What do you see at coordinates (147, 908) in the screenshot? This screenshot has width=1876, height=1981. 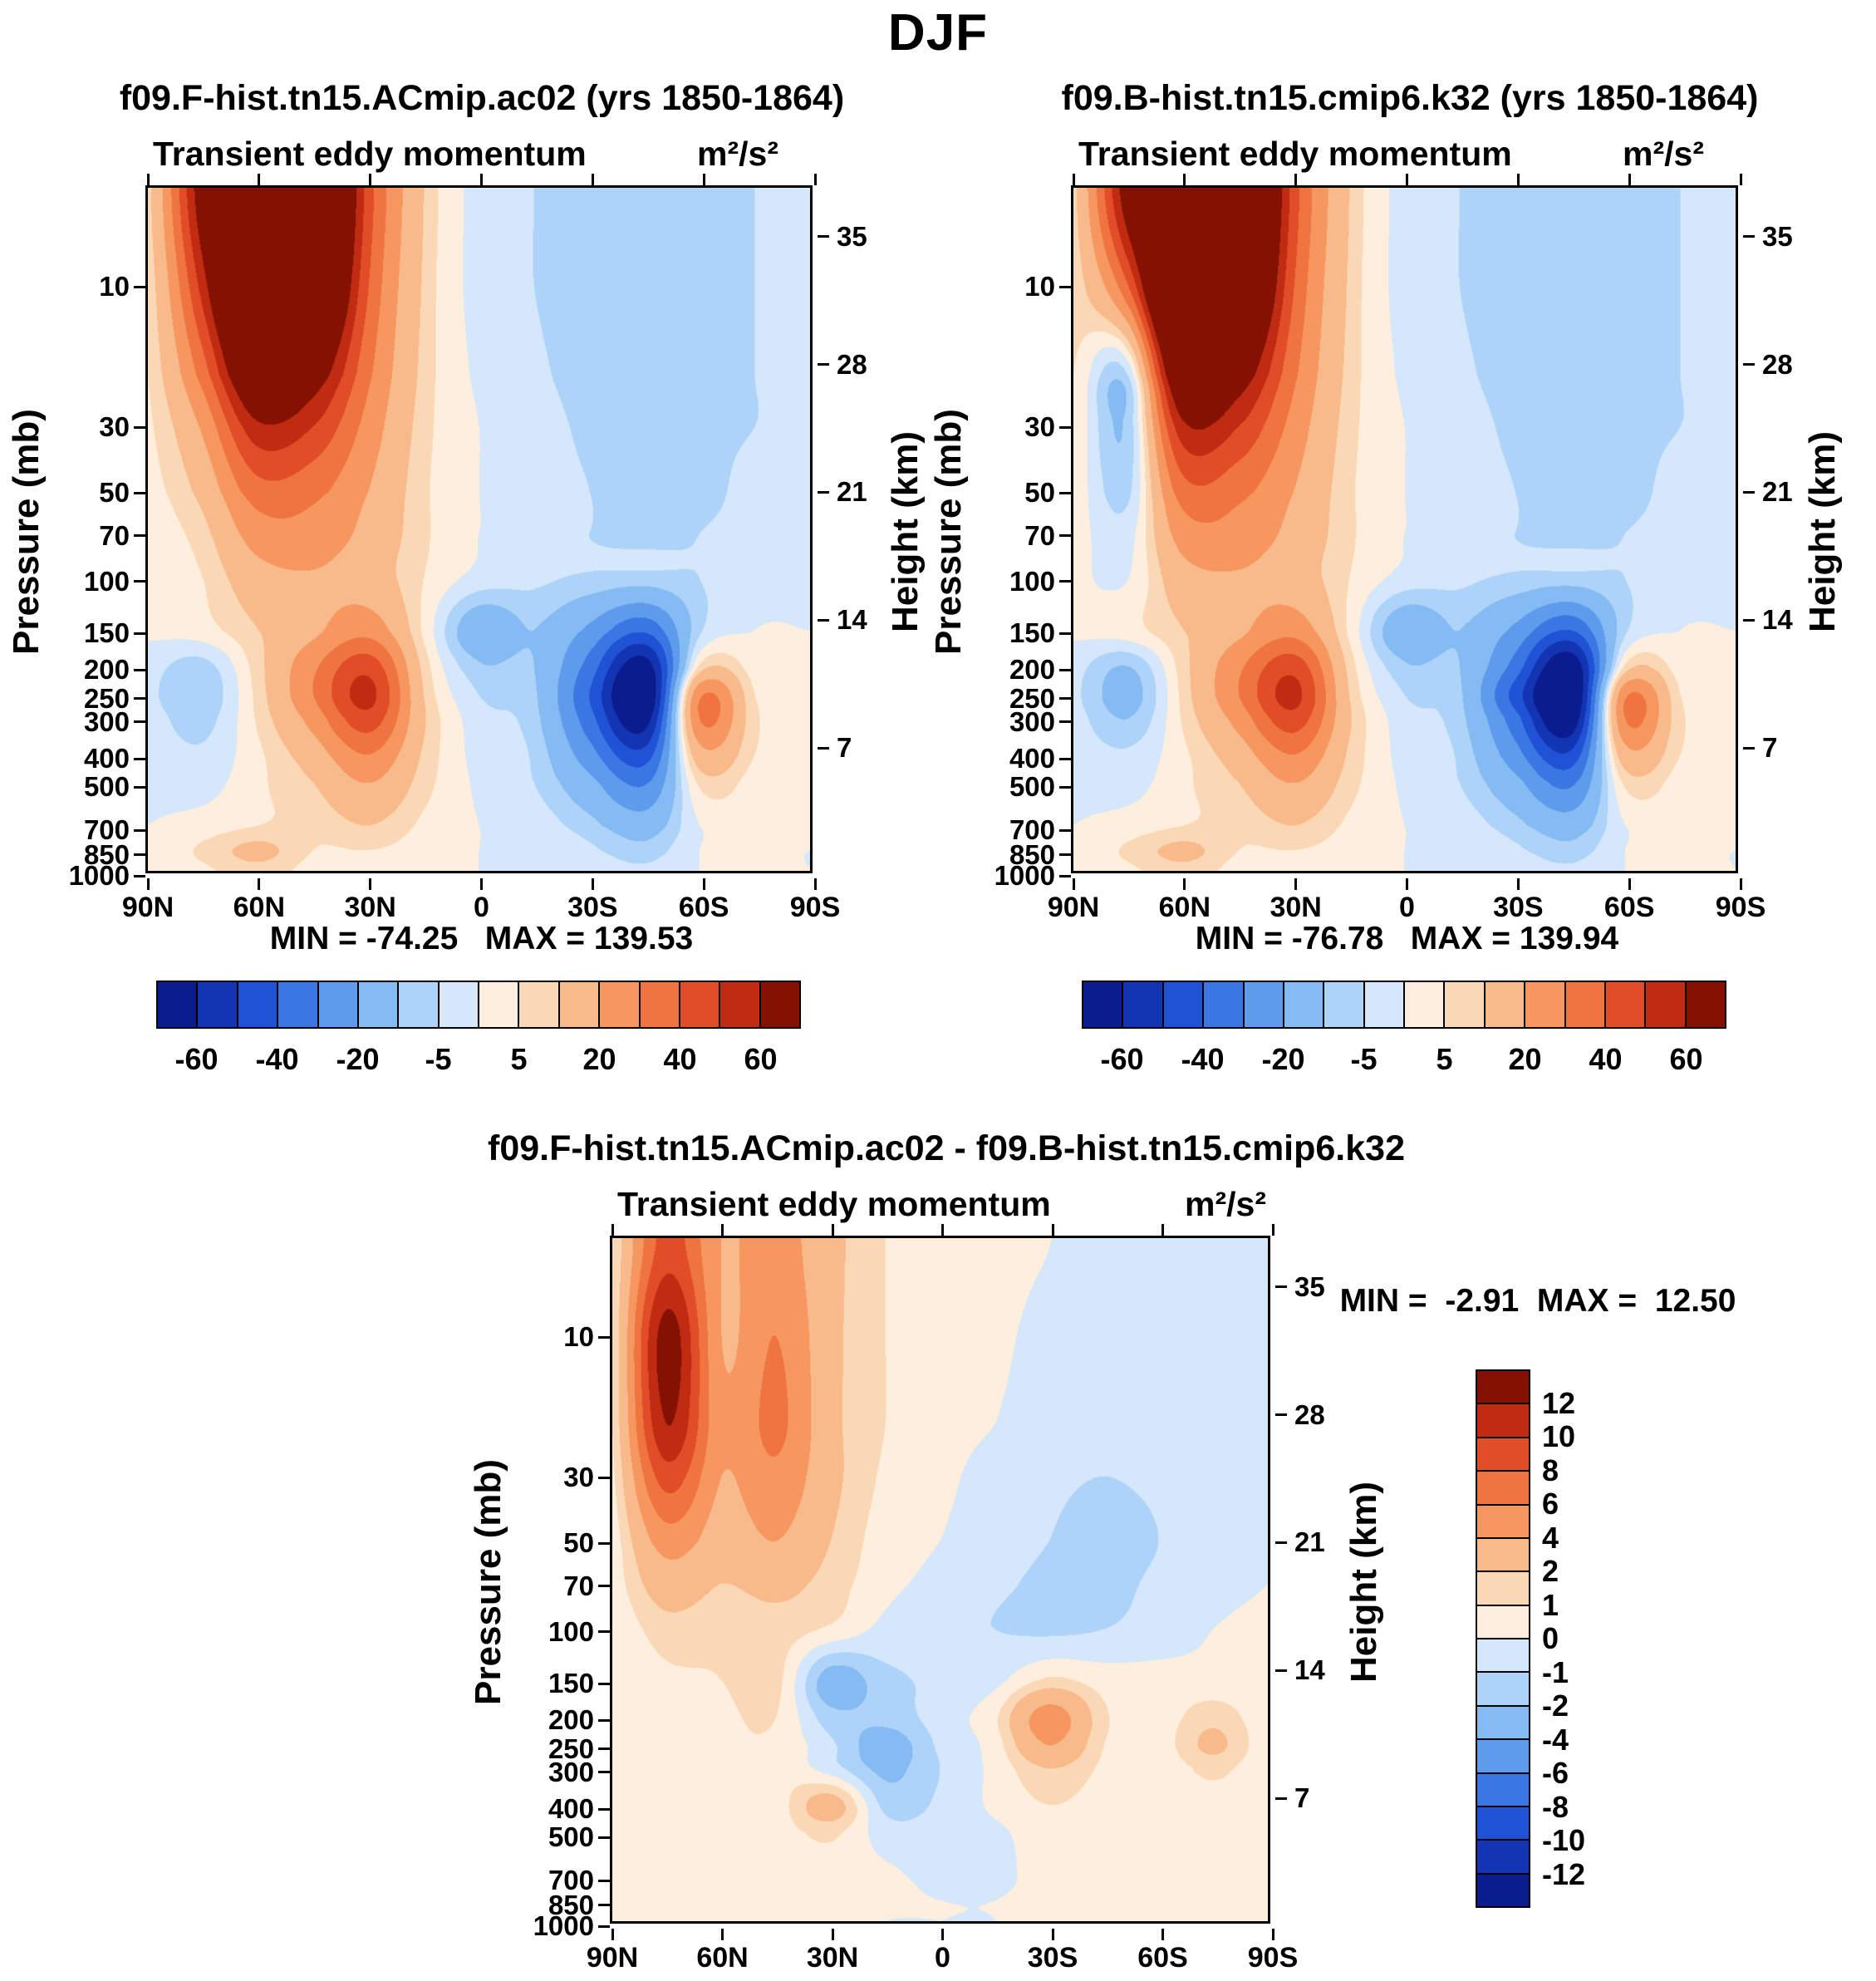 I see `latitude-tick-label: 90N` at bounding box center [147, 908].